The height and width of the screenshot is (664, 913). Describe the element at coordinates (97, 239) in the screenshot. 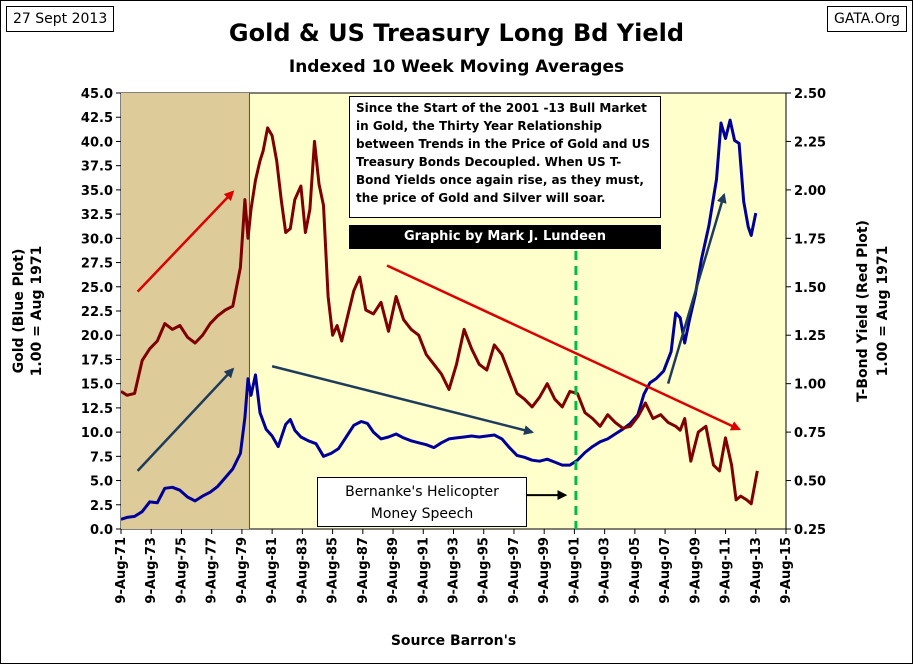

I see `y-left-tick-label: 30.0` at that location.